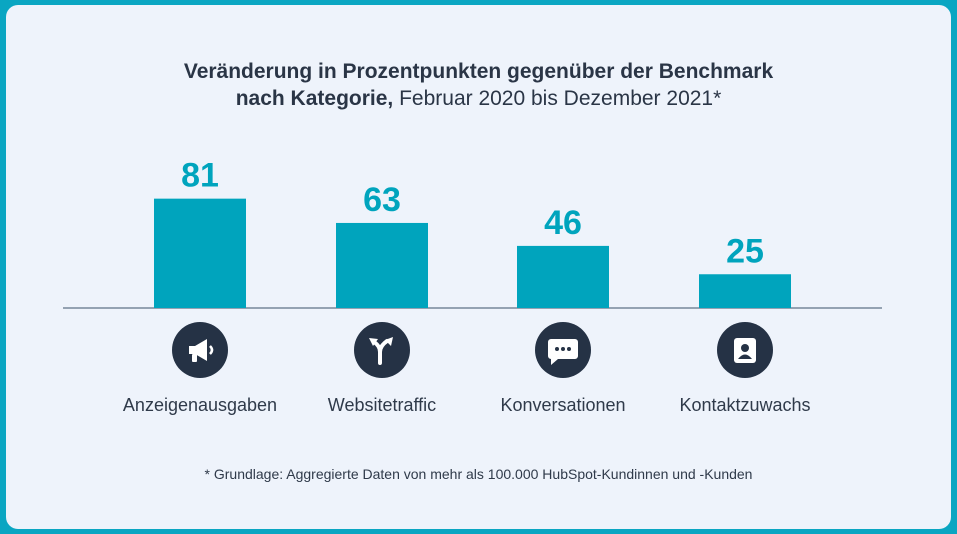  Describe the element at coordinates (382, 405) in the screenshot. I see `category-label: Websitetraffic` at that location.